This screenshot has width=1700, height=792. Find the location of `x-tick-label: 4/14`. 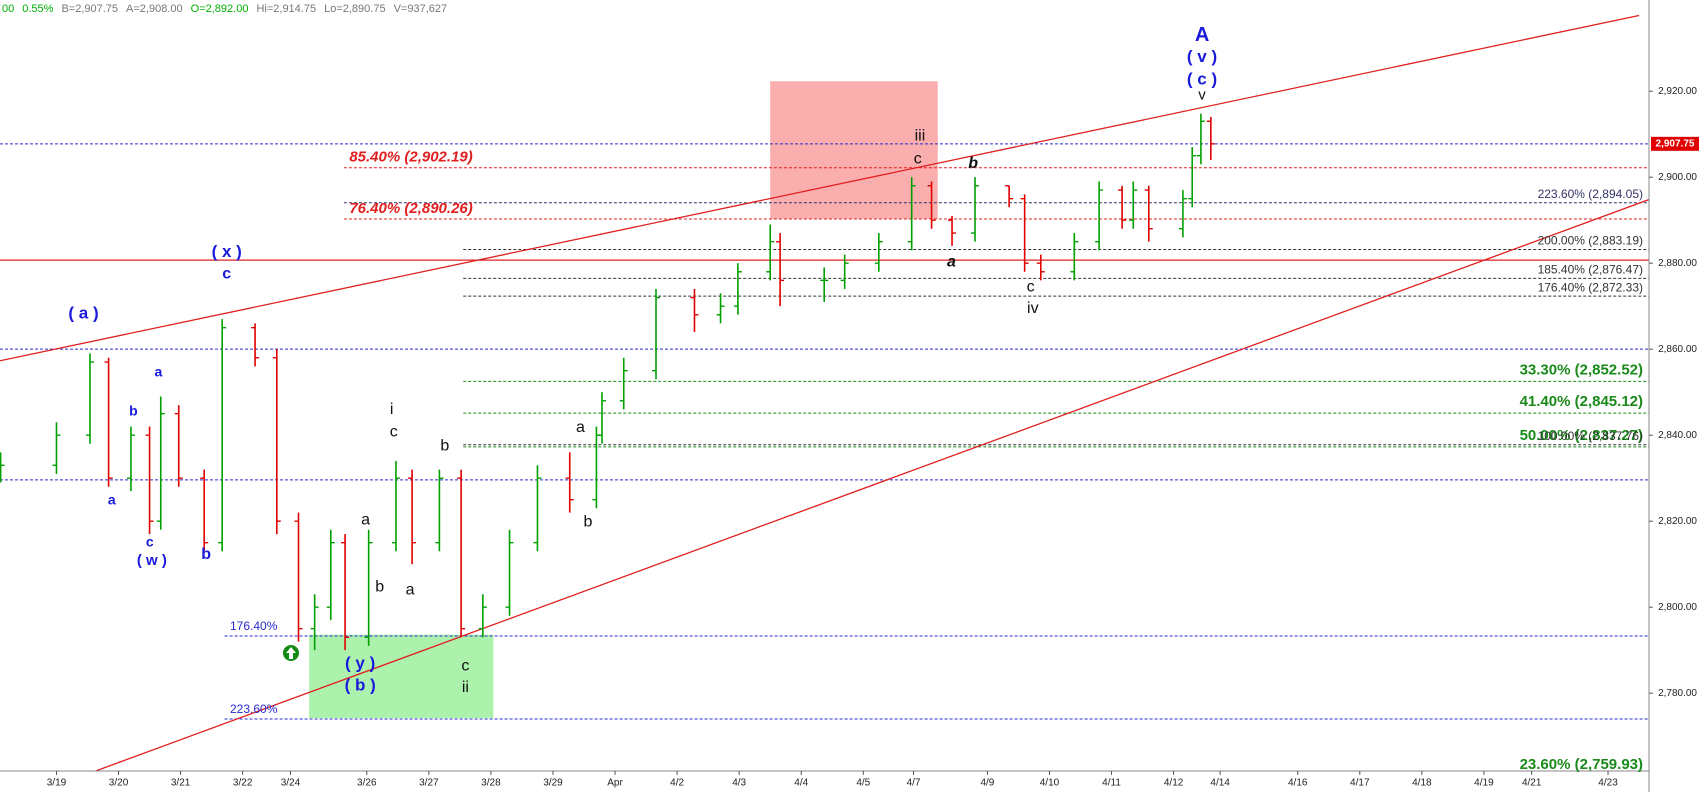

x-tick-label: 4/14 is located at coordinates (1220, 783).